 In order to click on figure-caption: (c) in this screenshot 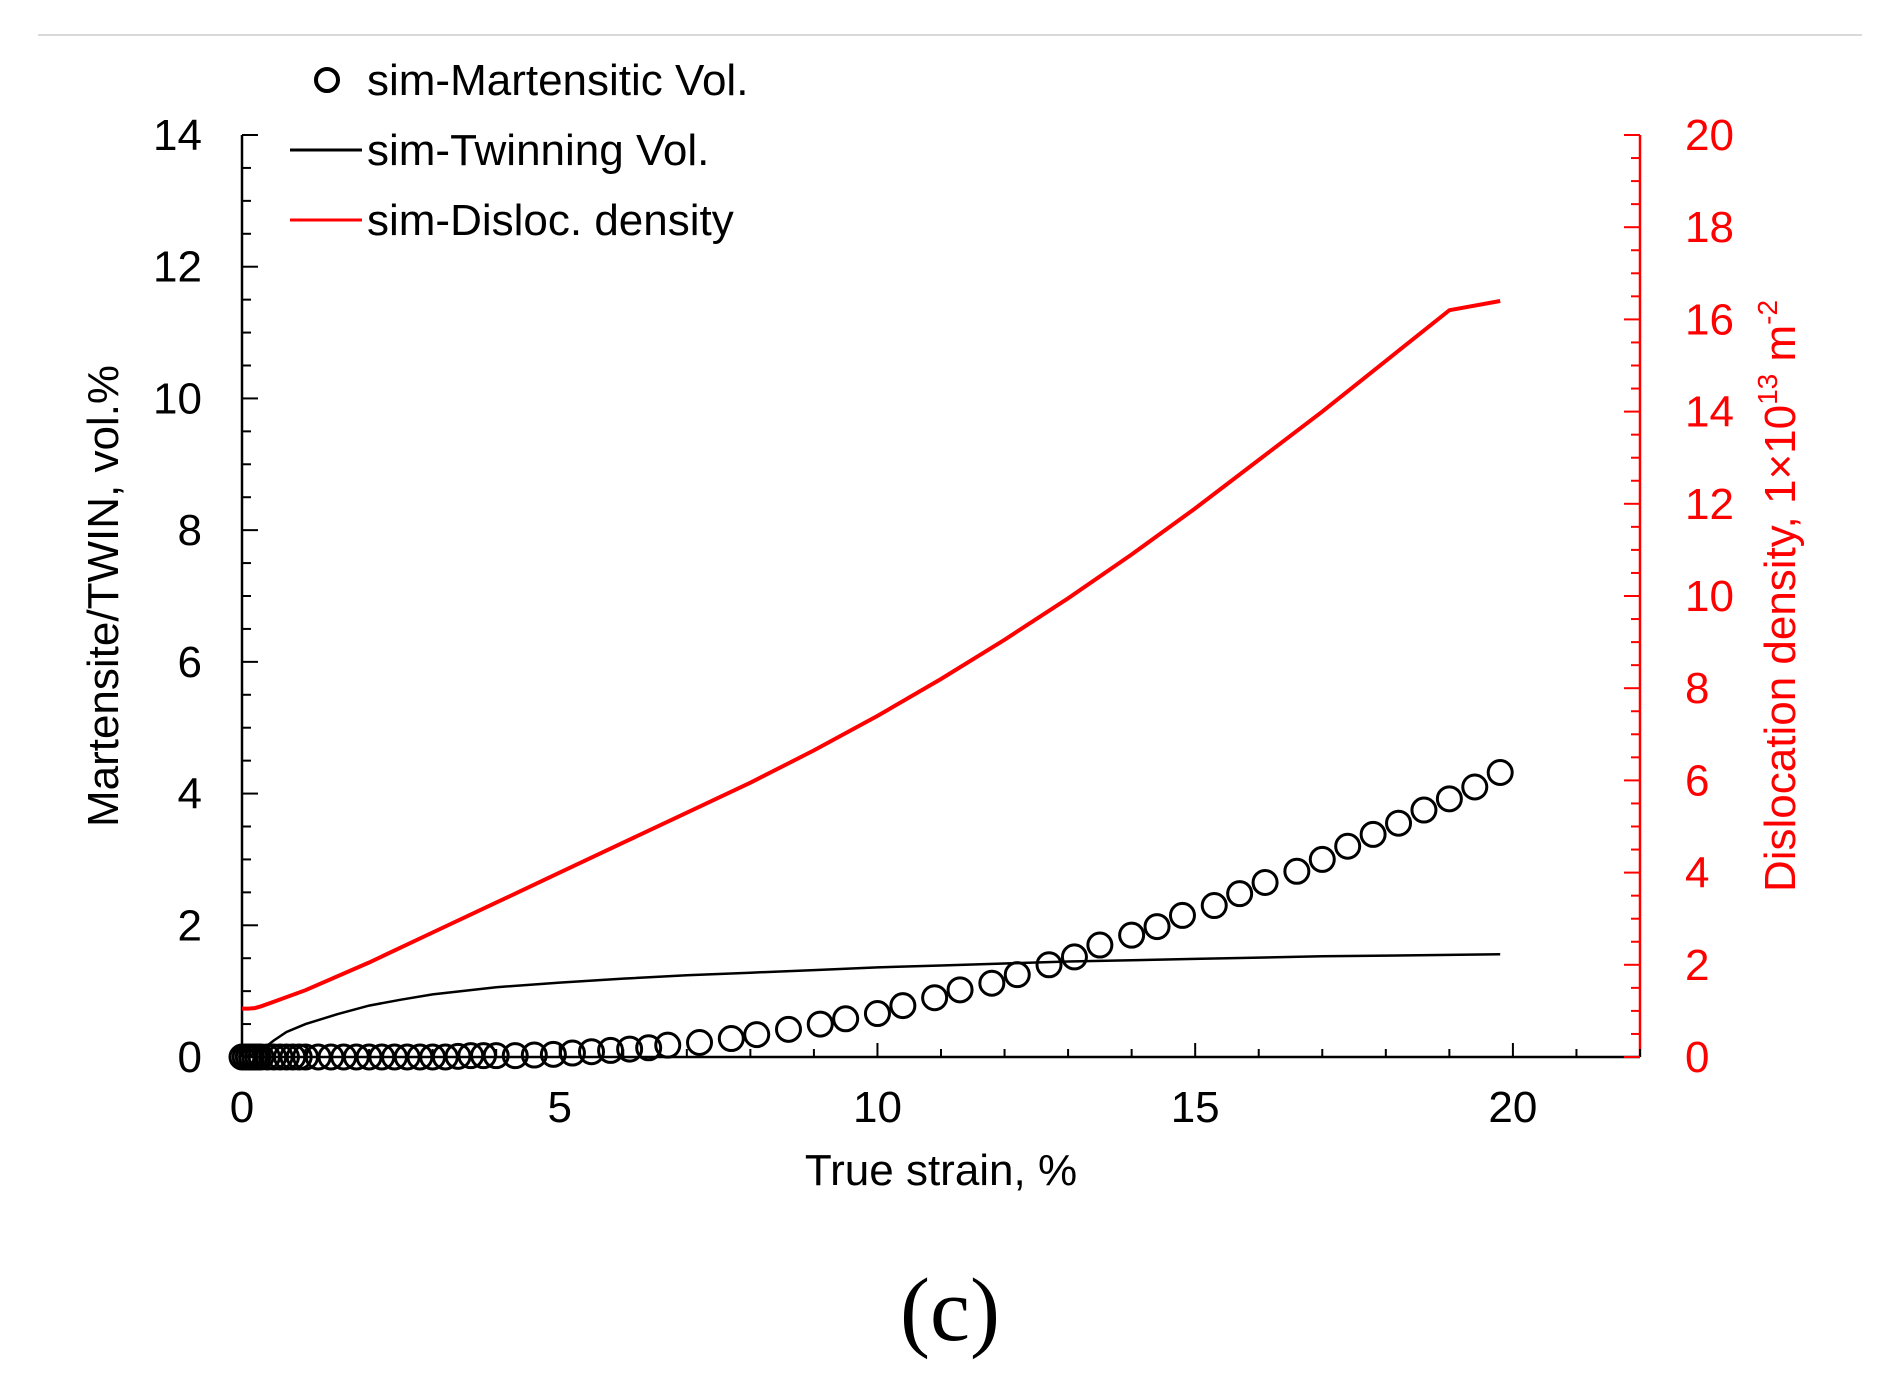, I will do `click(950, 1310)`.